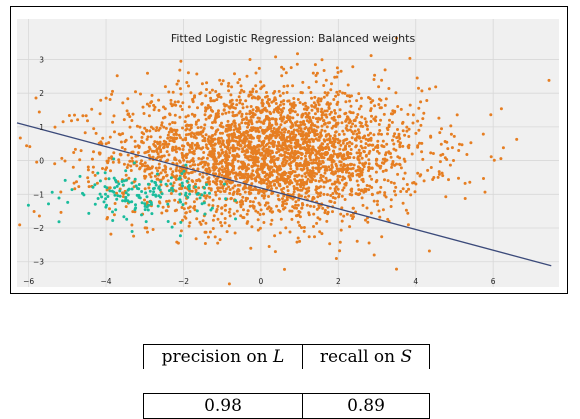 The height and width of the screenshot is (419, 580). Describe the element at coordinates (261, 281) in the screenshot. I see `x-tick-label: 0` at that location.